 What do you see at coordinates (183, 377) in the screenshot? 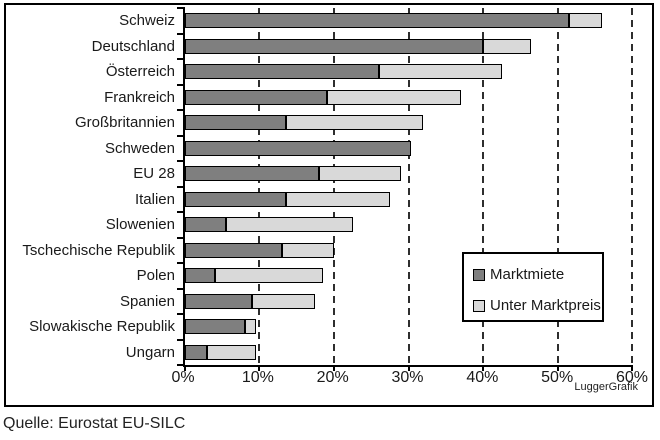
I see `x-tick-label: 0%` at bounding box center [183, 377].